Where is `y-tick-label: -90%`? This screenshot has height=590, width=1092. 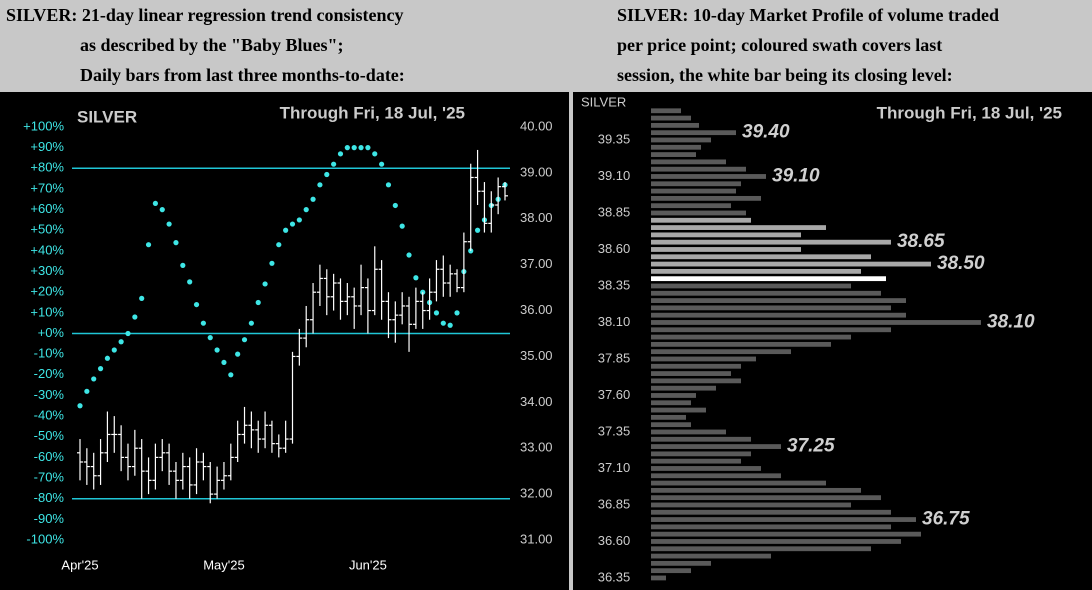 y-tick-label: -90% is located at coordinates (49, 518).